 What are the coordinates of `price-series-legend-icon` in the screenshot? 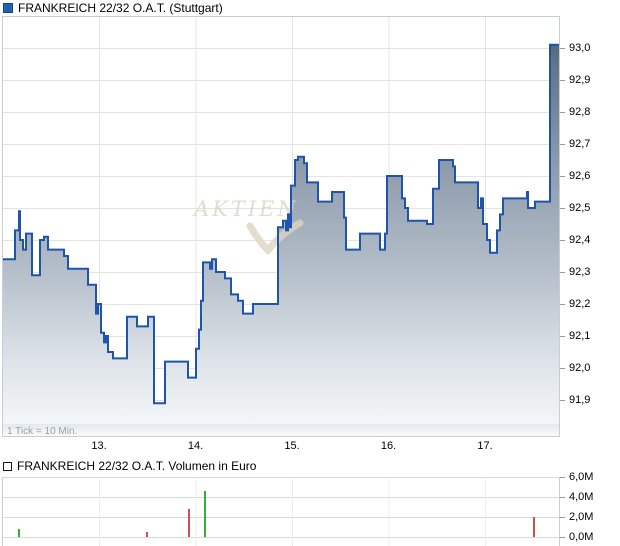 It's located at (8, 8).